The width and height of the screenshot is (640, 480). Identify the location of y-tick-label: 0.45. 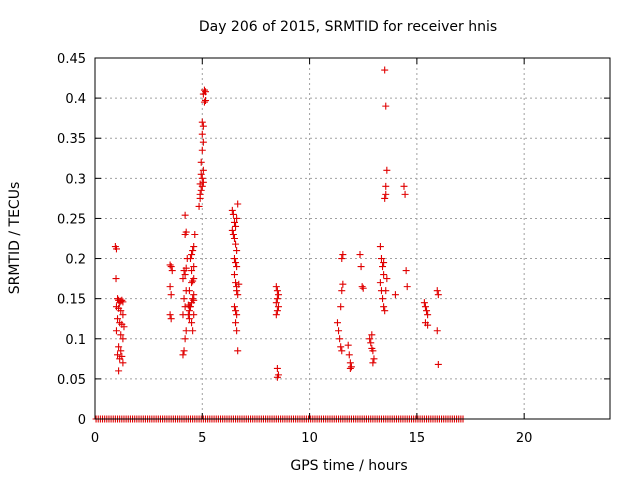
(71, 59).